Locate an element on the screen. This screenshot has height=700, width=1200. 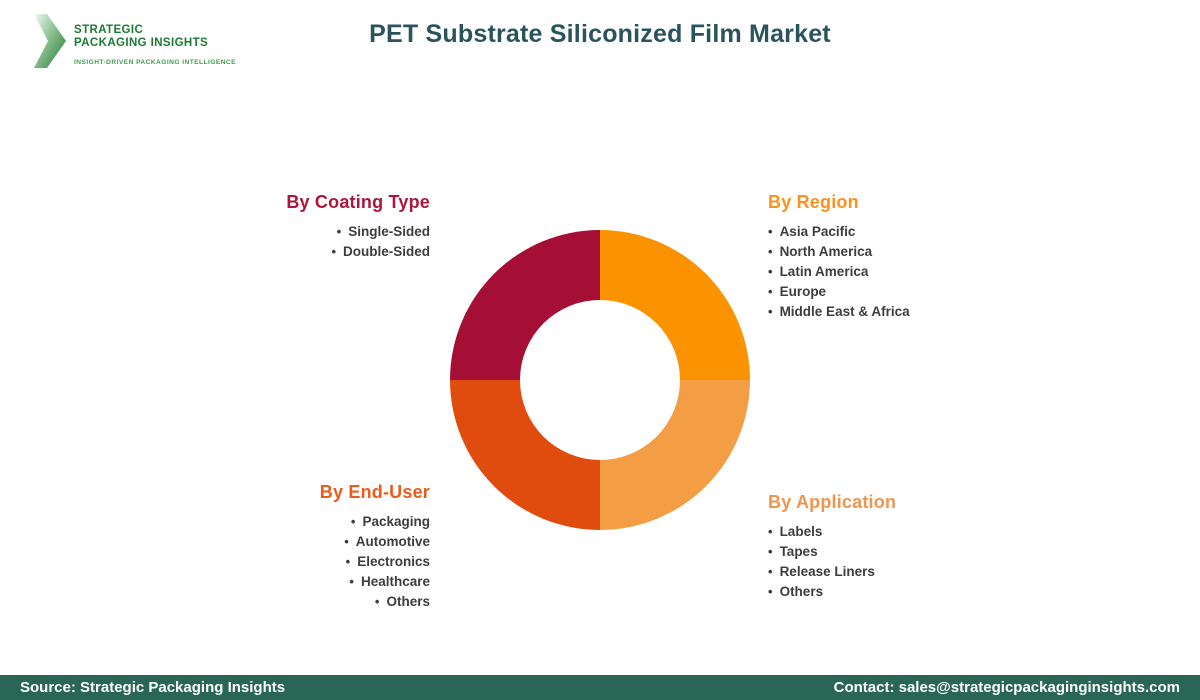
list-item: Healthcare is located at coordinates (300, 582).